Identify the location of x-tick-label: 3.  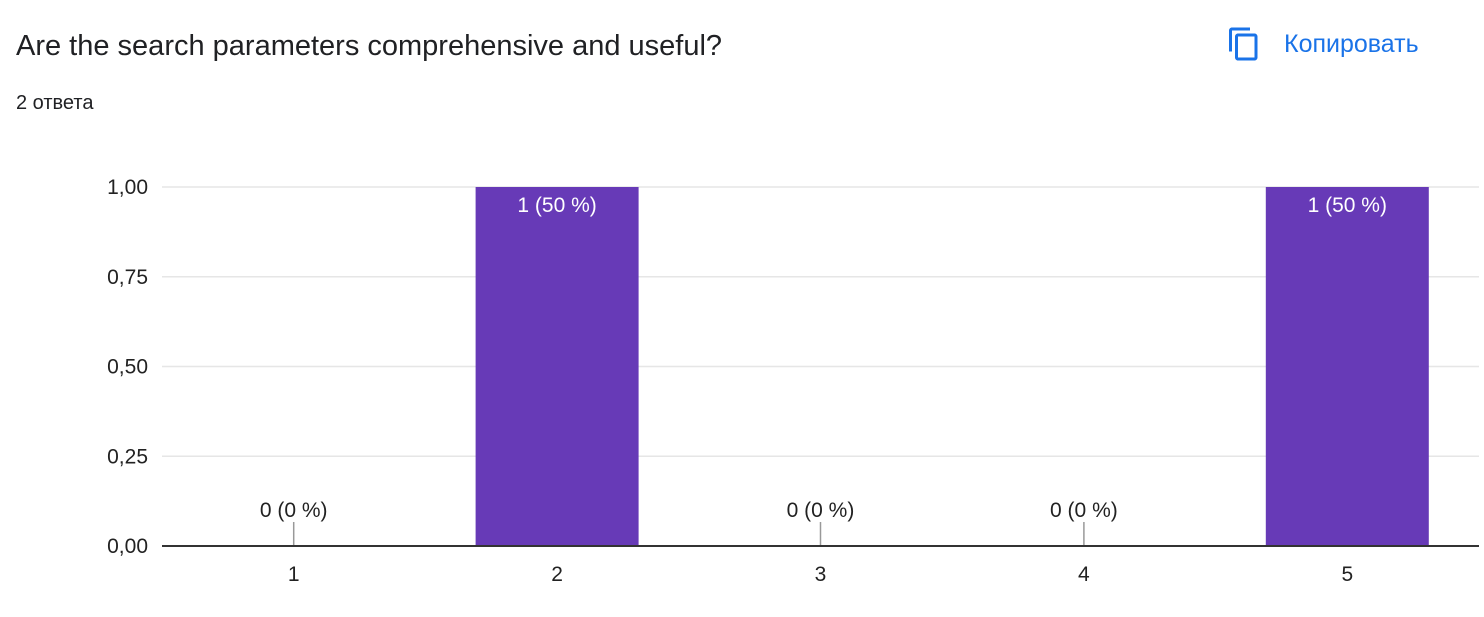
(821, 574).